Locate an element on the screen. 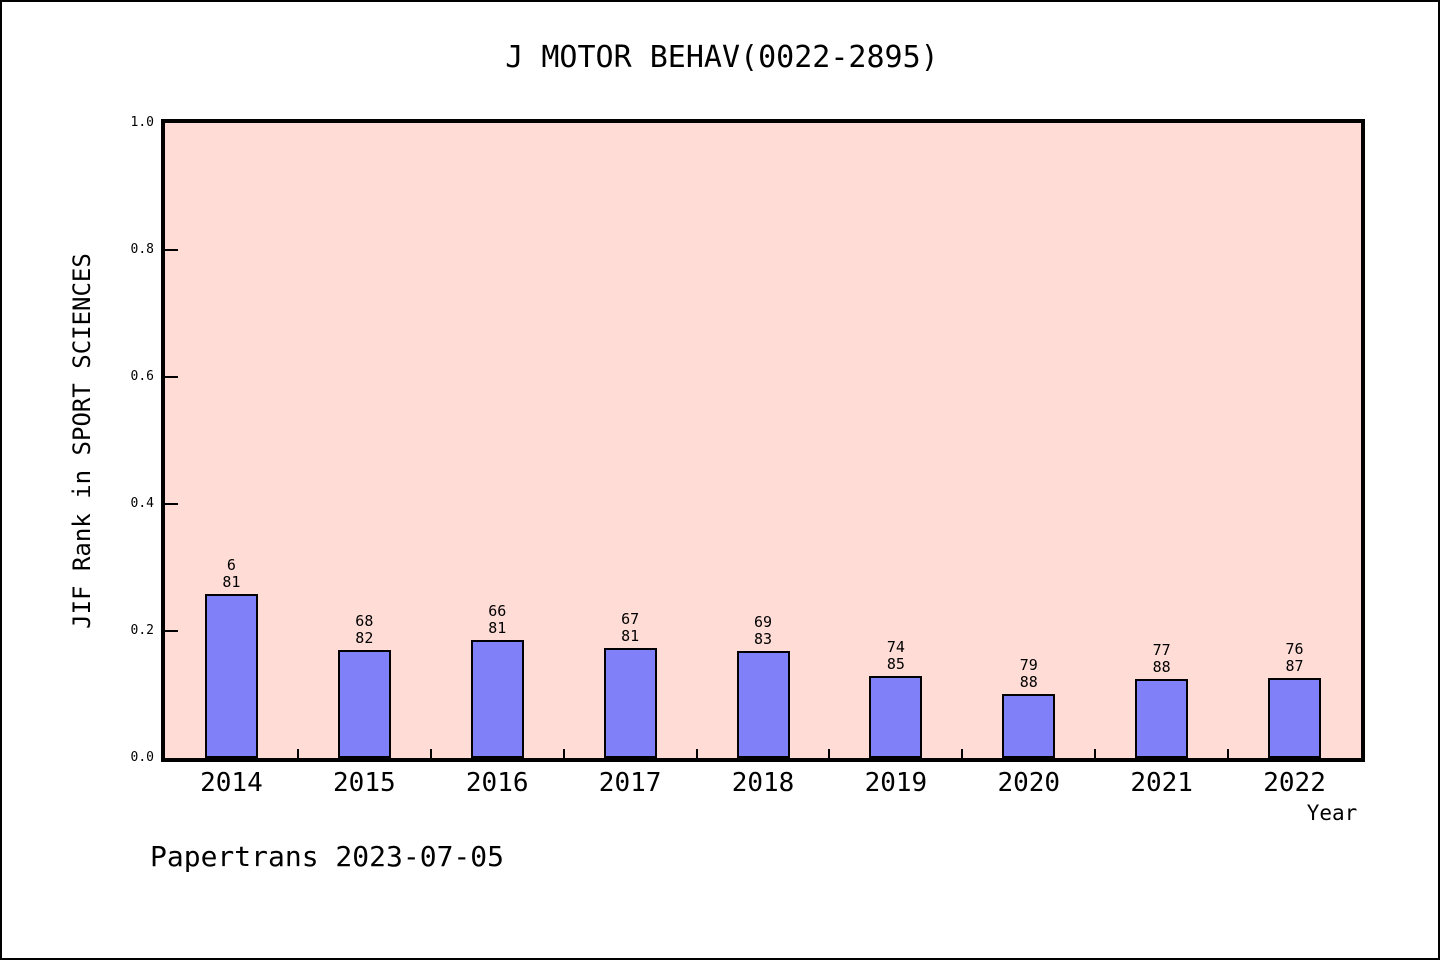 Image resolution: width=1440 pixels, height=960 pixels. bar-value-label: 66 81 is located at coordinates (497, 619).